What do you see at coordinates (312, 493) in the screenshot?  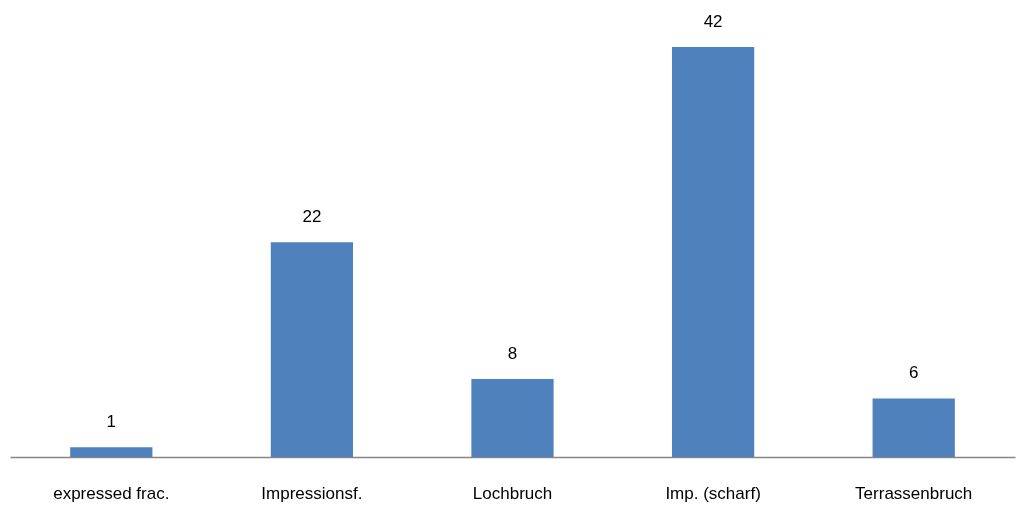 I see `x-tick-label: Impressionsf.` at bounding box center [312, 493].